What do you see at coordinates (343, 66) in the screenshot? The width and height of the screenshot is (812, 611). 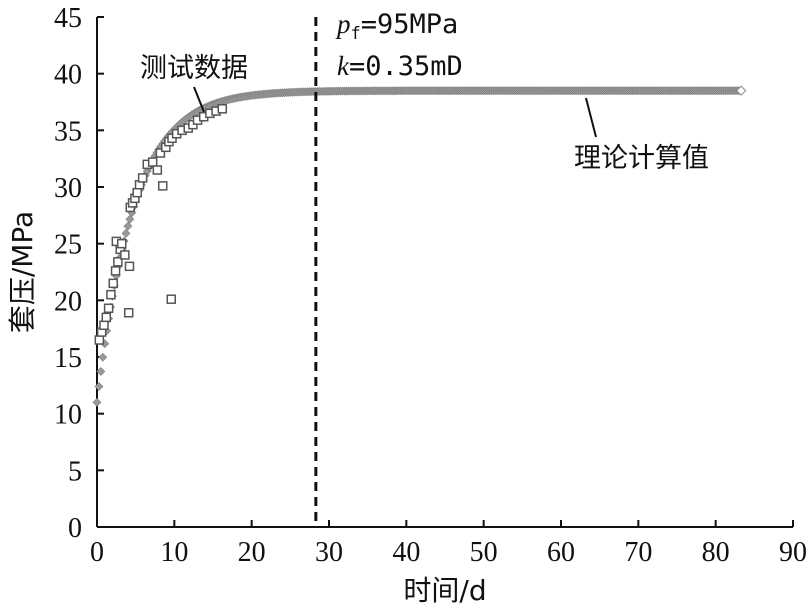 I see `k-symbol: k` at bounding box center [343, 66].